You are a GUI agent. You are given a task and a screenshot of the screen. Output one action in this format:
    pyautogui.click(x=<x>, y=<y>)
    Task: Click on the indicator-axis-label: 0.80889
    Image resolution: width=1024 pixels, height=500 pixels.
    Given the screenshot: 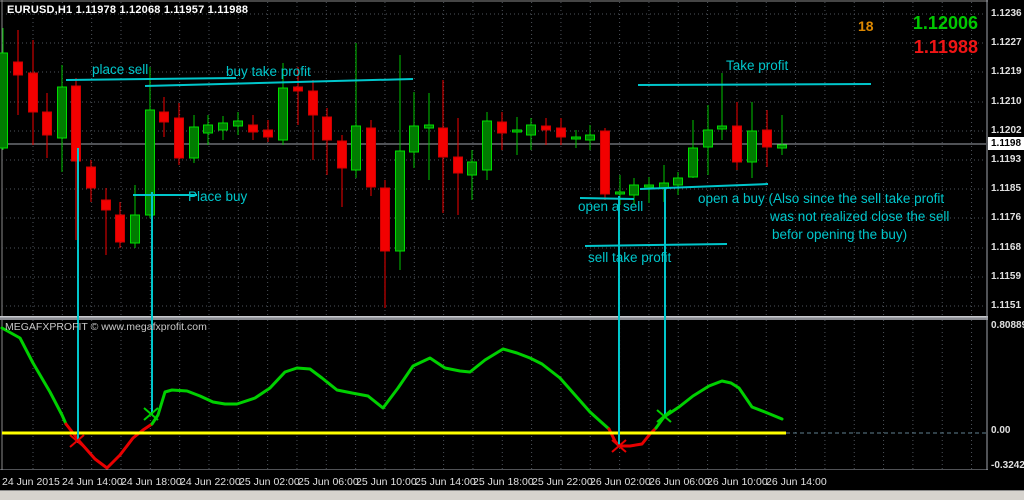 What is the action you would take?
    pyautogui.click(x=1007, y=325)
    